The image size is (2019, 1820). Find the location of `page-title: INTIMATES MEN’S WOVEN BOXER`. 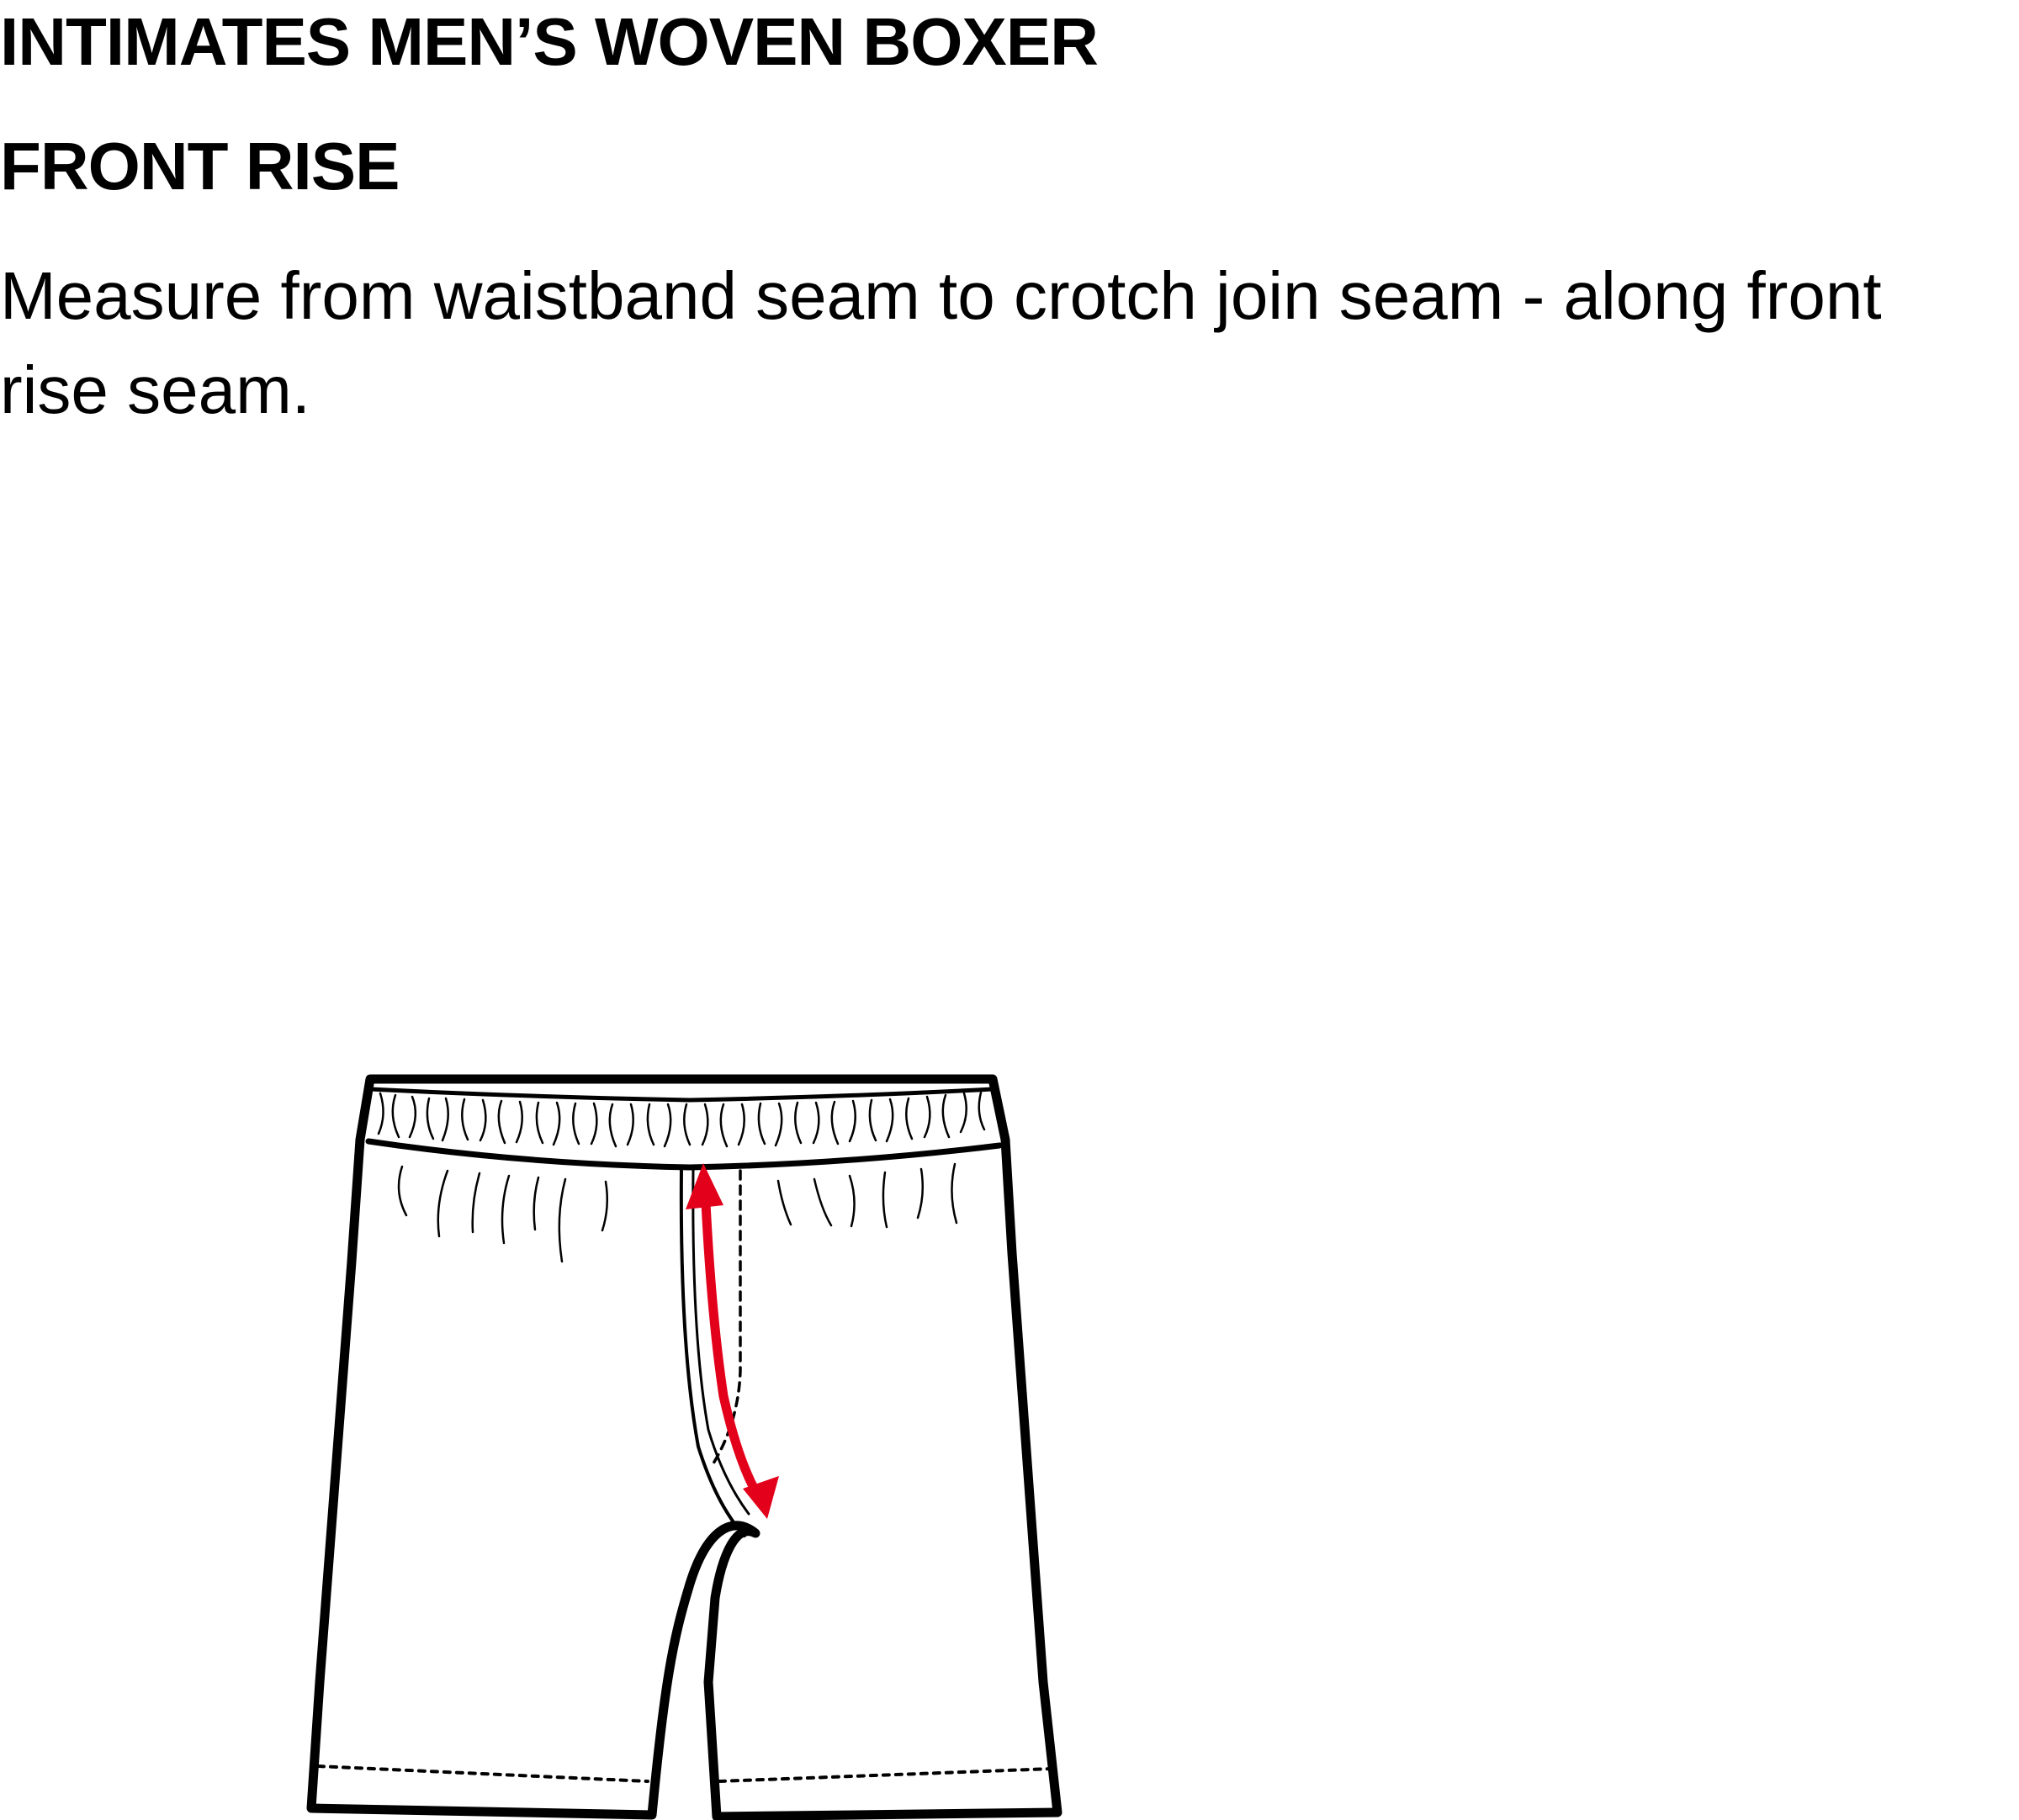

page-title: INTIMATES MEN’S WOVEN BOXER is located at coordinates (549, 41).